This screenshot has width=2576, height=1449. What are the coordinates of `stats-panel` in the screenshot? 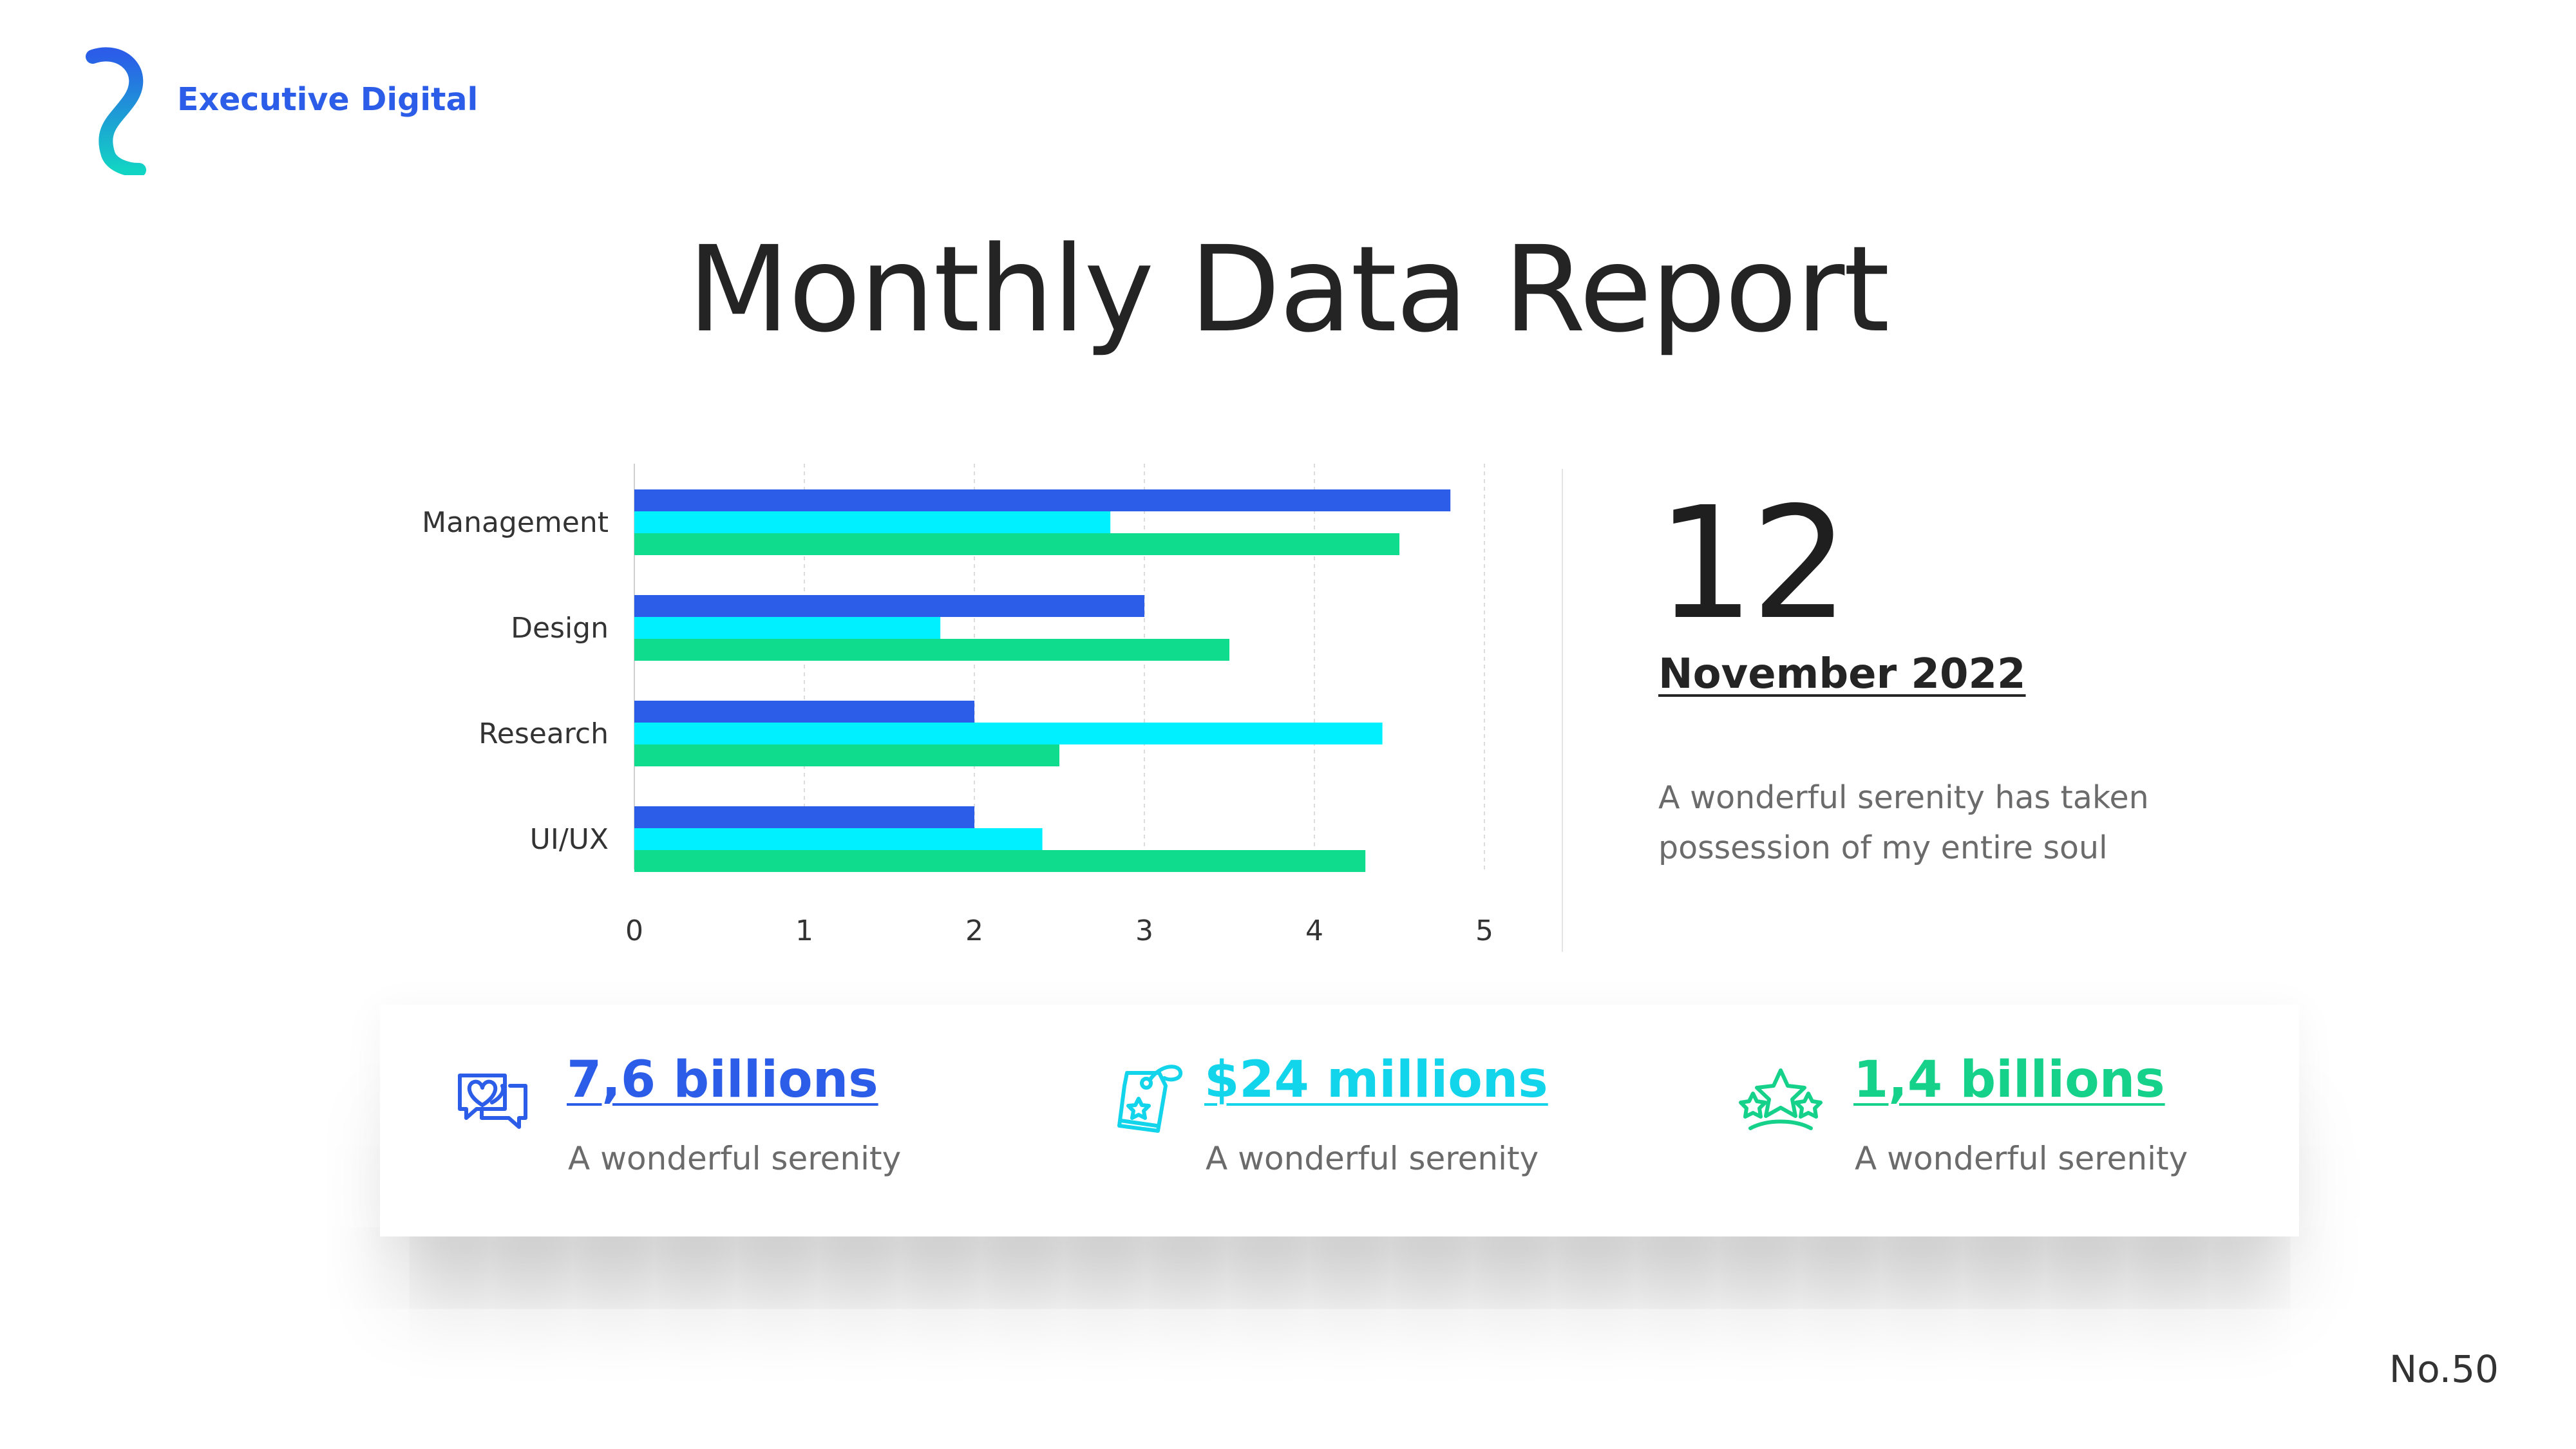 It's located at (1339, 1121).